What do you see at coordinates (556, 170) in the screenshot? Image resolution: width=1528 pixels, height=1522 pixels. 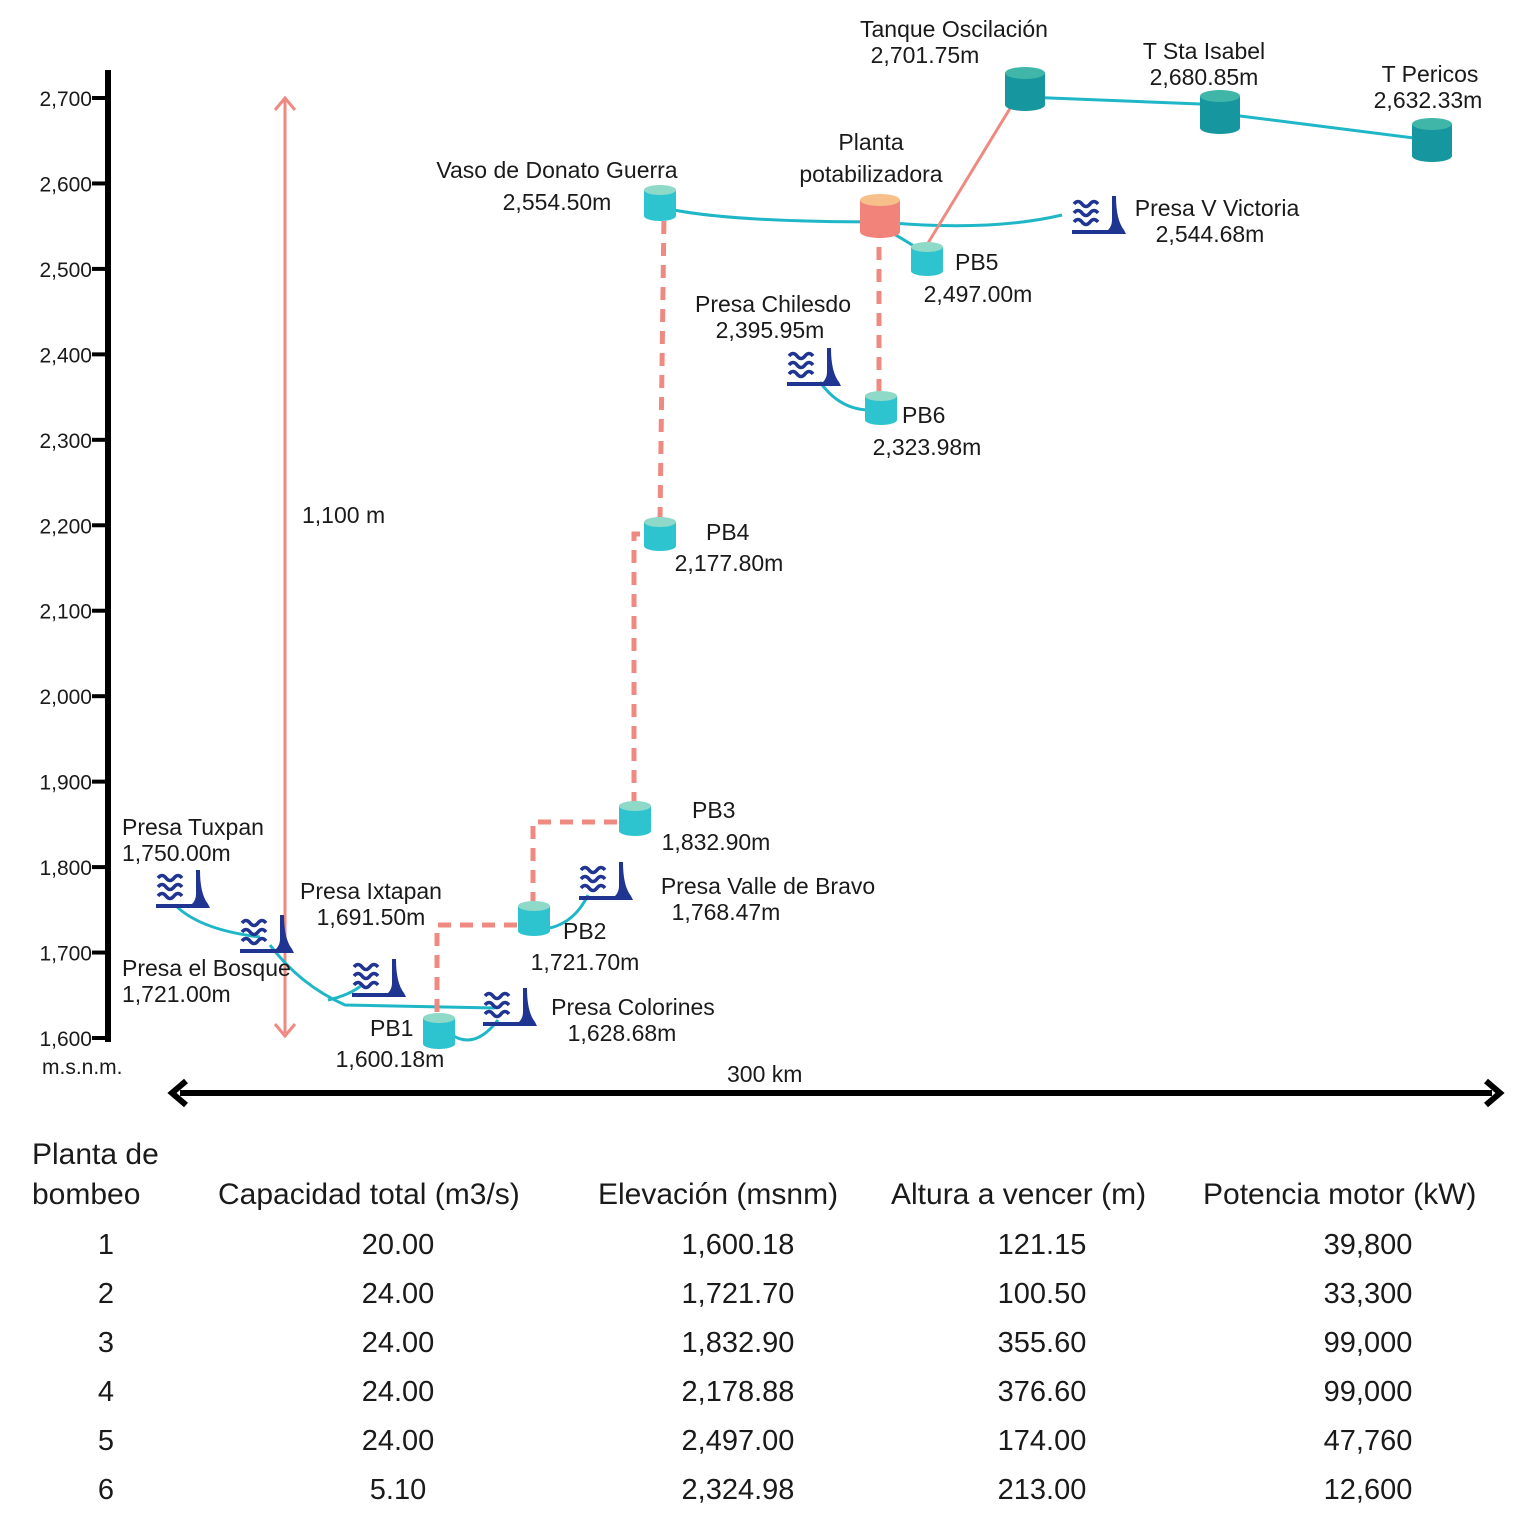 I see `vaso-donato-guerra-name: Vaso de Donato Guerra` at bounding box center [556, 170].